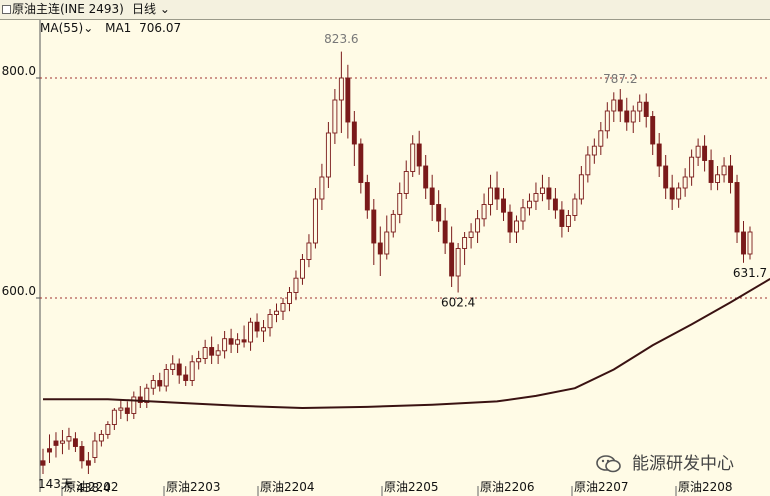 Image resolution: width=770 pixels, height=496 pixels. I want to click on y-tick-label: 600.0, so click(19, 291).